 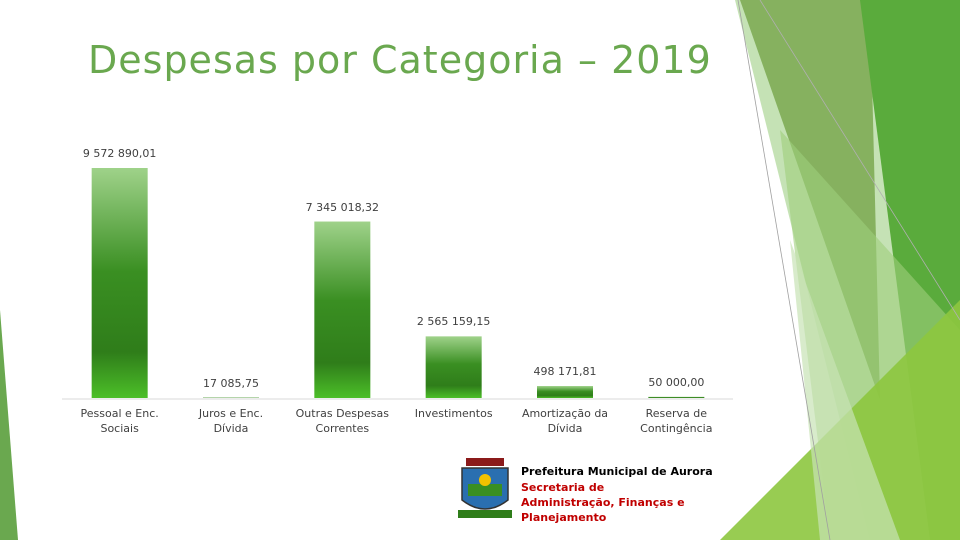 What do you see at coordinates (231, 421) in the screenshot?
I see `x-tick-label: Juros e Enc. Dívida` at bounding box center [231, 421].